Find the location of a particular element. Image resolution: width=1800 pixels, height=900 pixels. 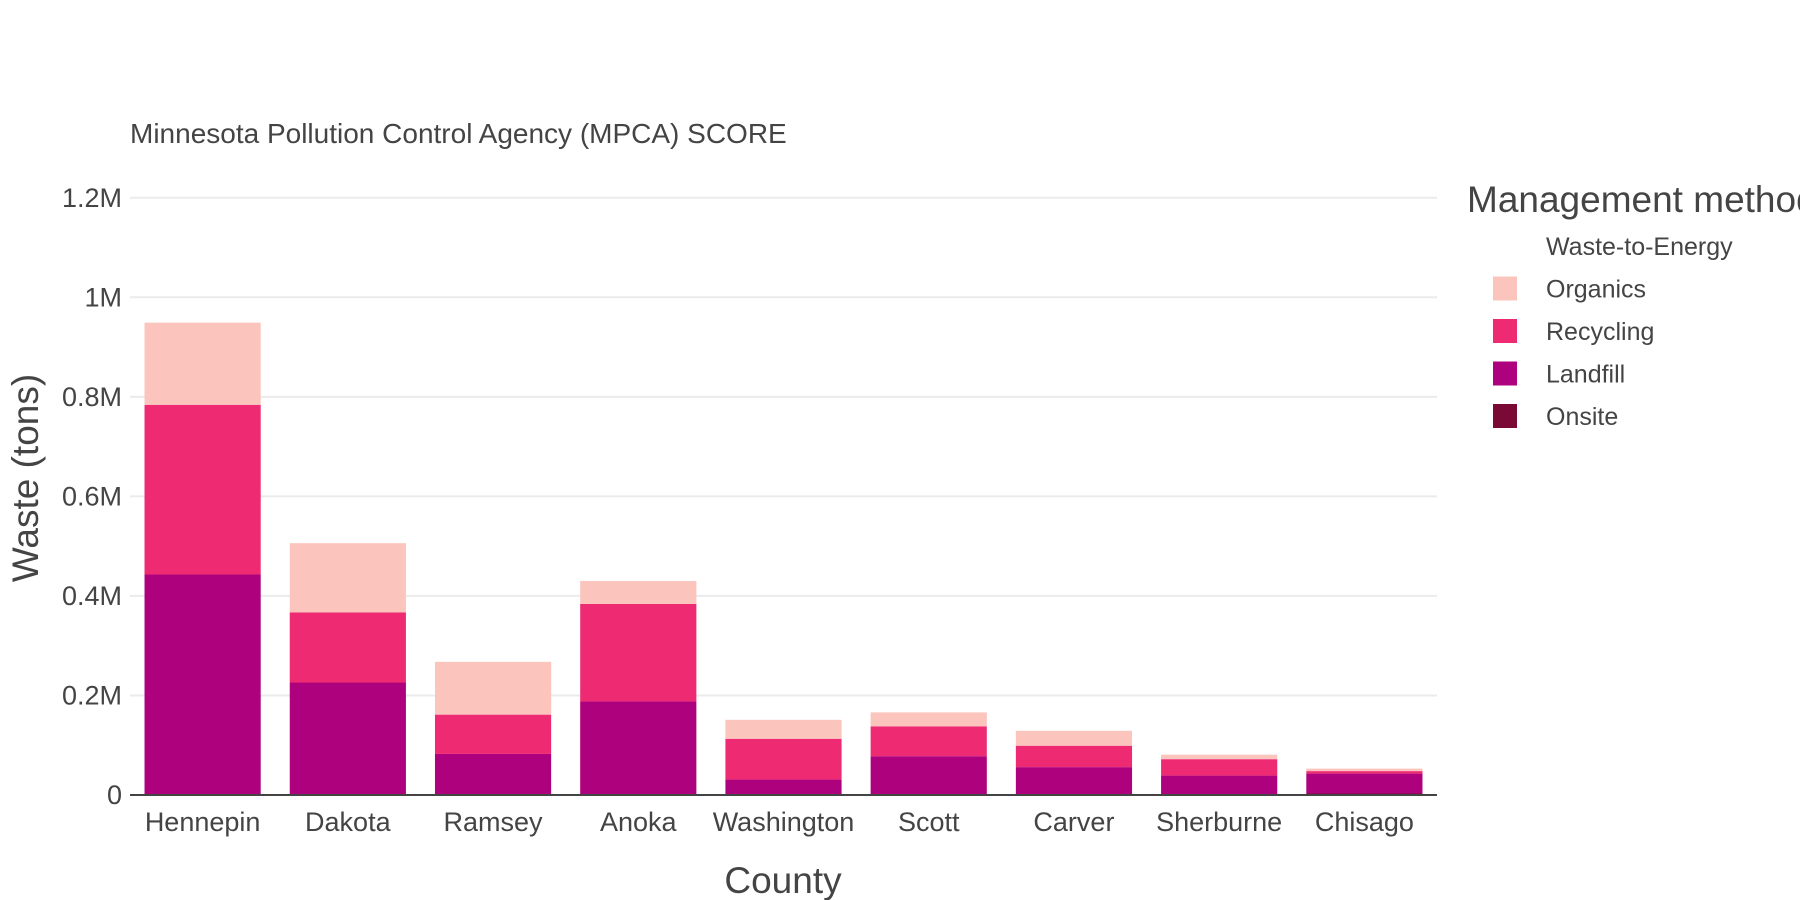

y-tick-label: 0.6M is located at coordinates (92, 496).